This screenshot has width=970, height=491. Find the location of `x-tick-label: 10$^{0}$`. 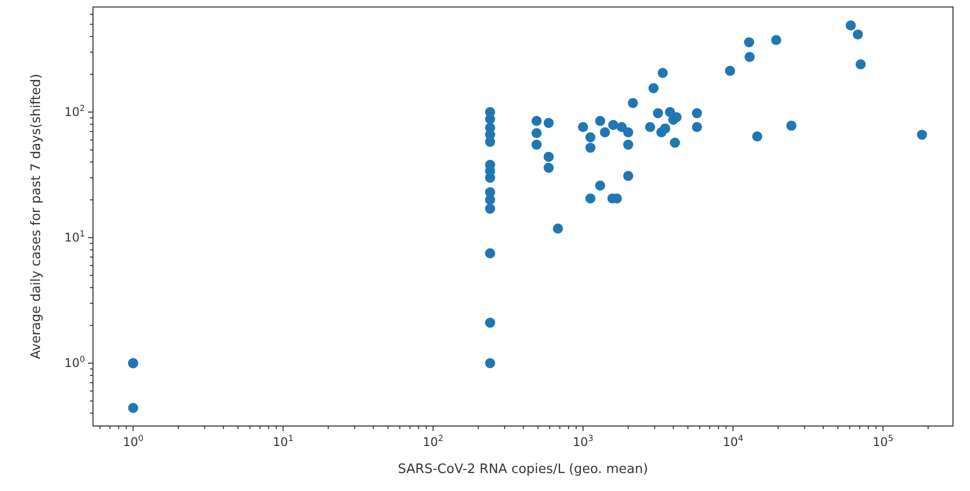

x-tick-label: 10$^{0}$ is located at coordinates (133, 441).